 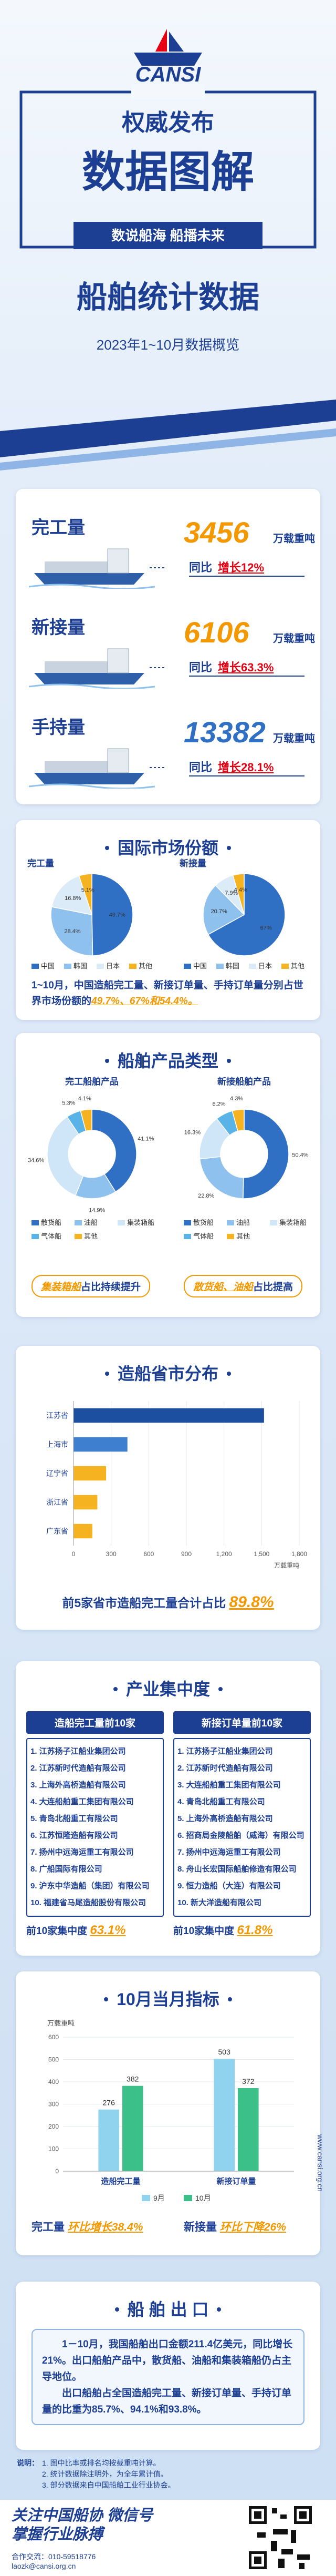 I want to click on note: 完工量 环比增长38.4%, so click(x=87, y=2226).